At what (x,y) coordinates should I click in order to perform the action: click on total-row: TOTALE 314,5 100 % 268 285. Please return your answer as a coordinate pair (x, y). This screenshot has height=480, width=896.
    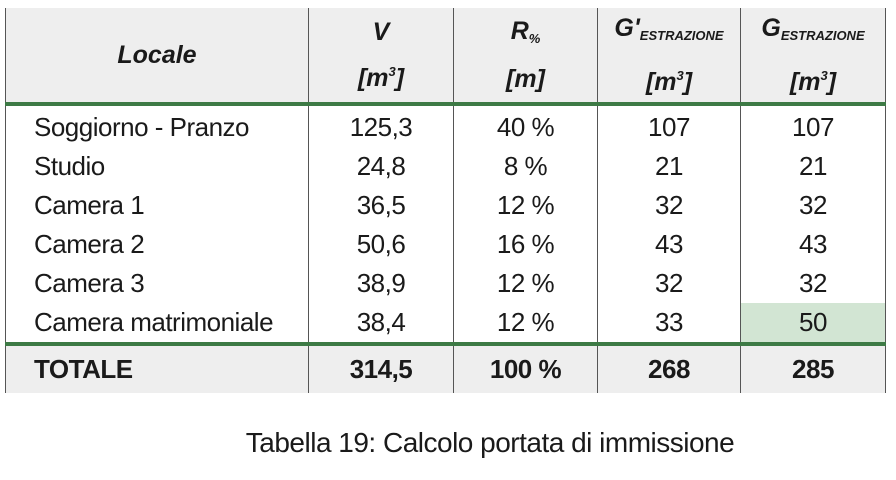
    Looking at the image, I should click on (445, 367).